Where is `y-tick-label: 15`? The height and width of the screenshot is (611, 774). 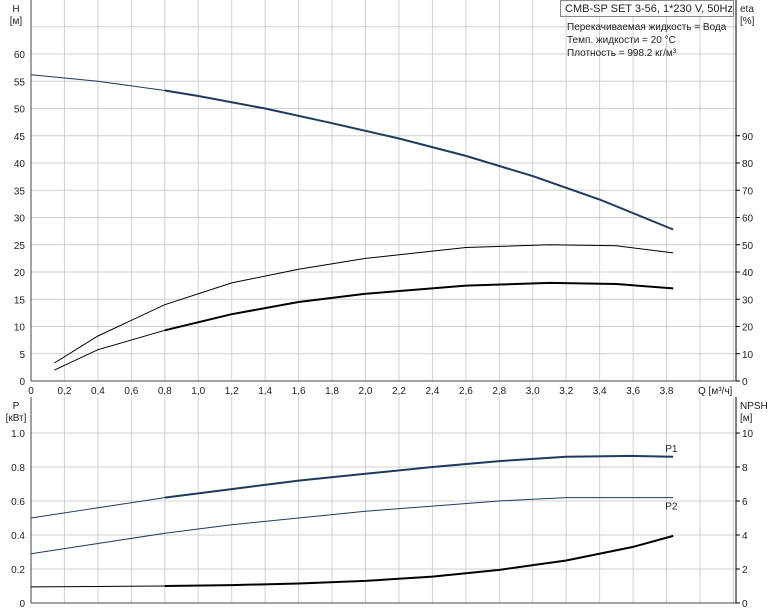
y-tick-label: 15 is located at coordinates (20, 300).